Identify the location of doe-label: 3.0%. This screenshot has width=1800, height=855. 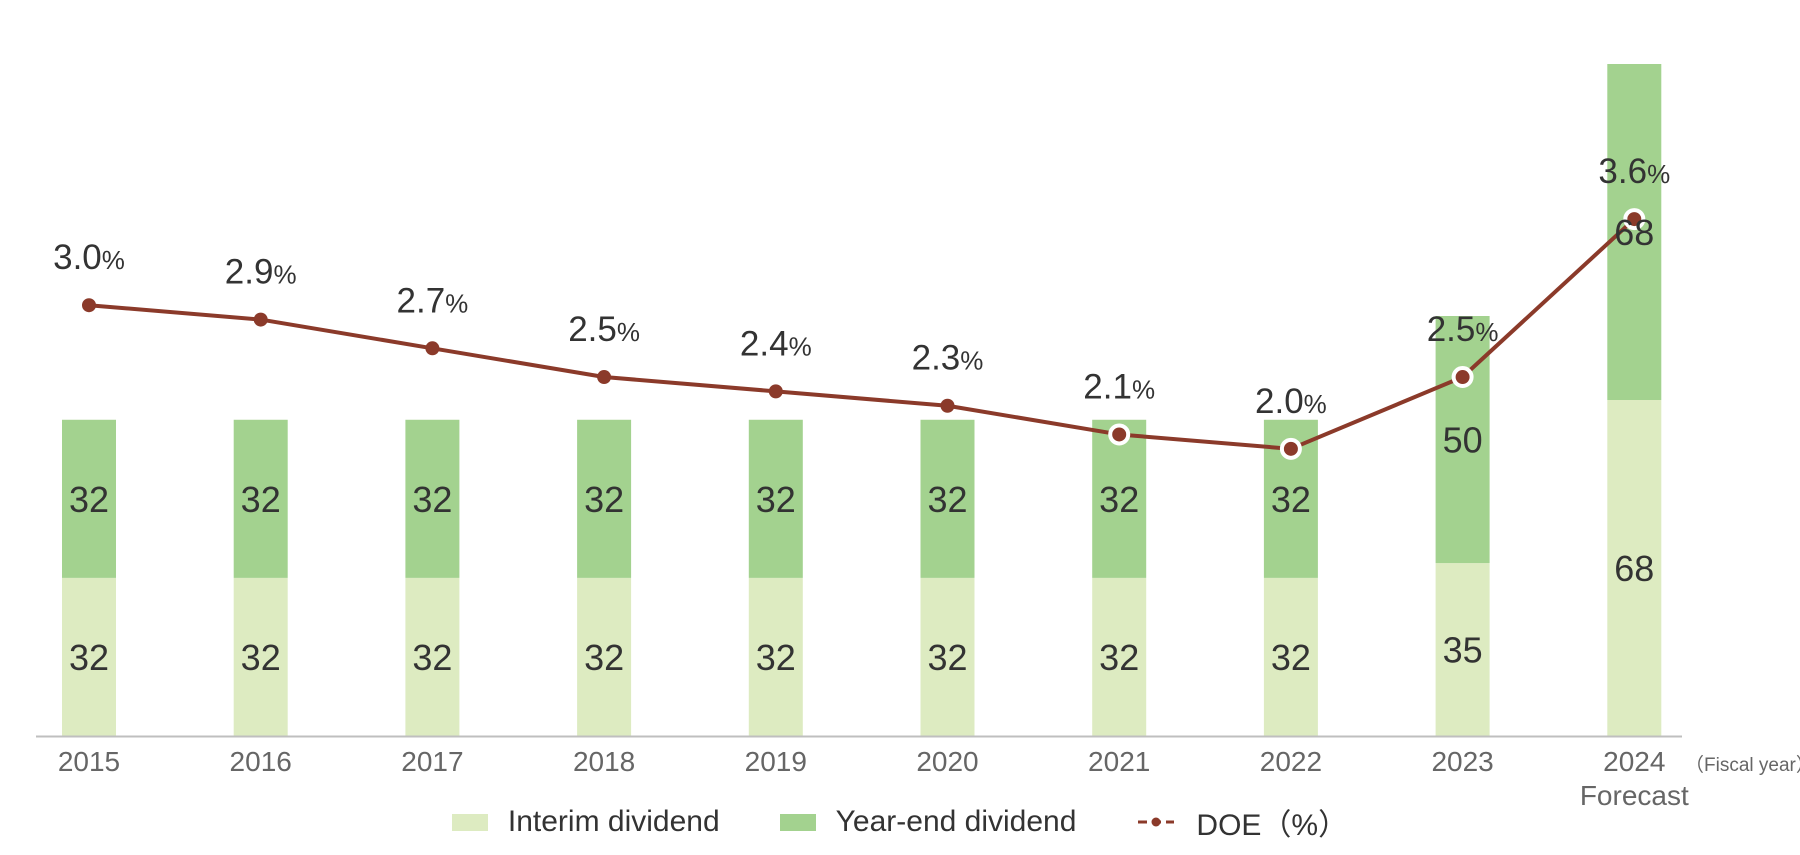
(89, 257).